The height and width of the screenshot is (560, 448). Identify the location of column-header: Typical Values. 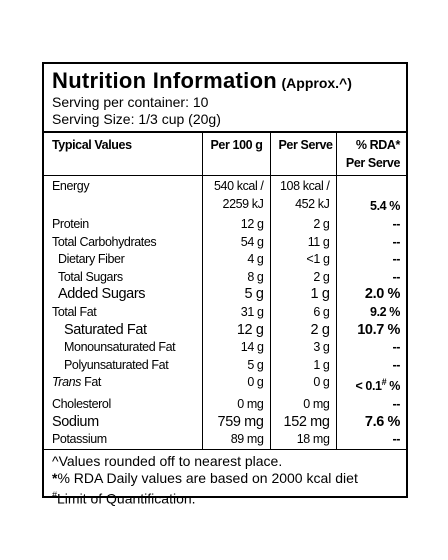
(123, 154).